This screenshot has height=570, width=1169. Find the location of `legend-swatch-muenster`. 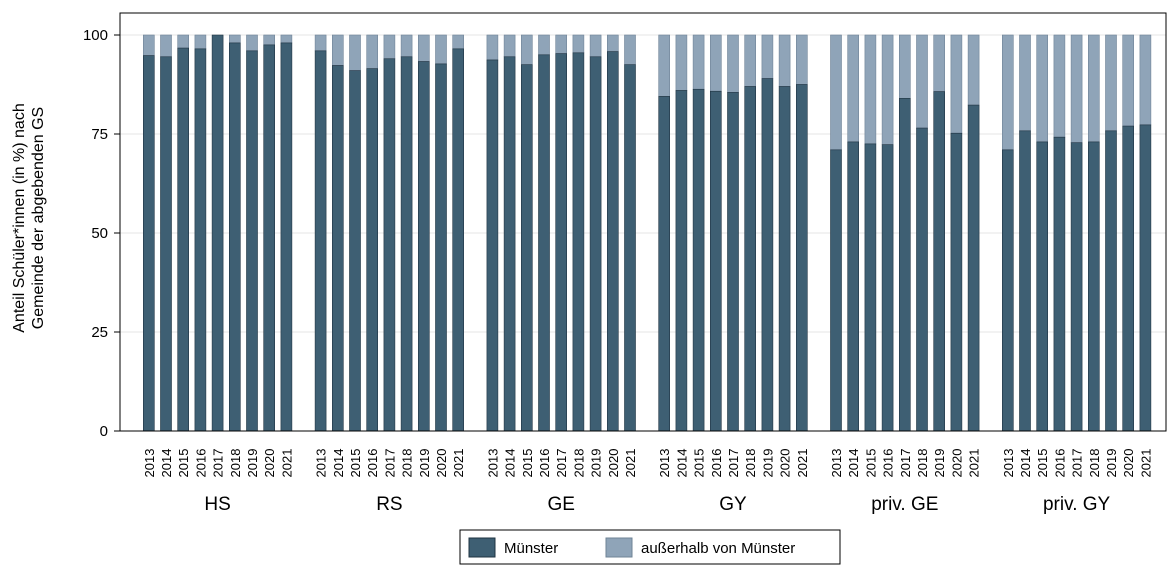

legend-swatch-muenster is located at coordinates (482, 547).